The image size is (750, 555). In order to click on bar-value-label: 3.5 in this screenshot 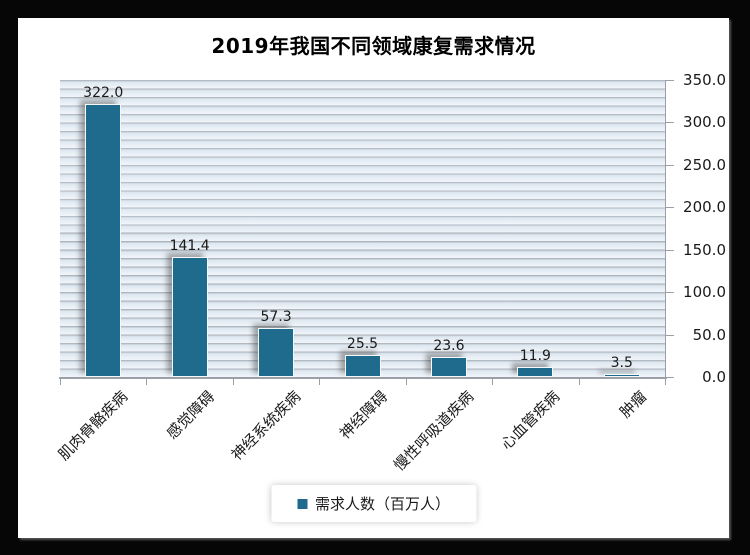, I will do `click(621, 363)`.